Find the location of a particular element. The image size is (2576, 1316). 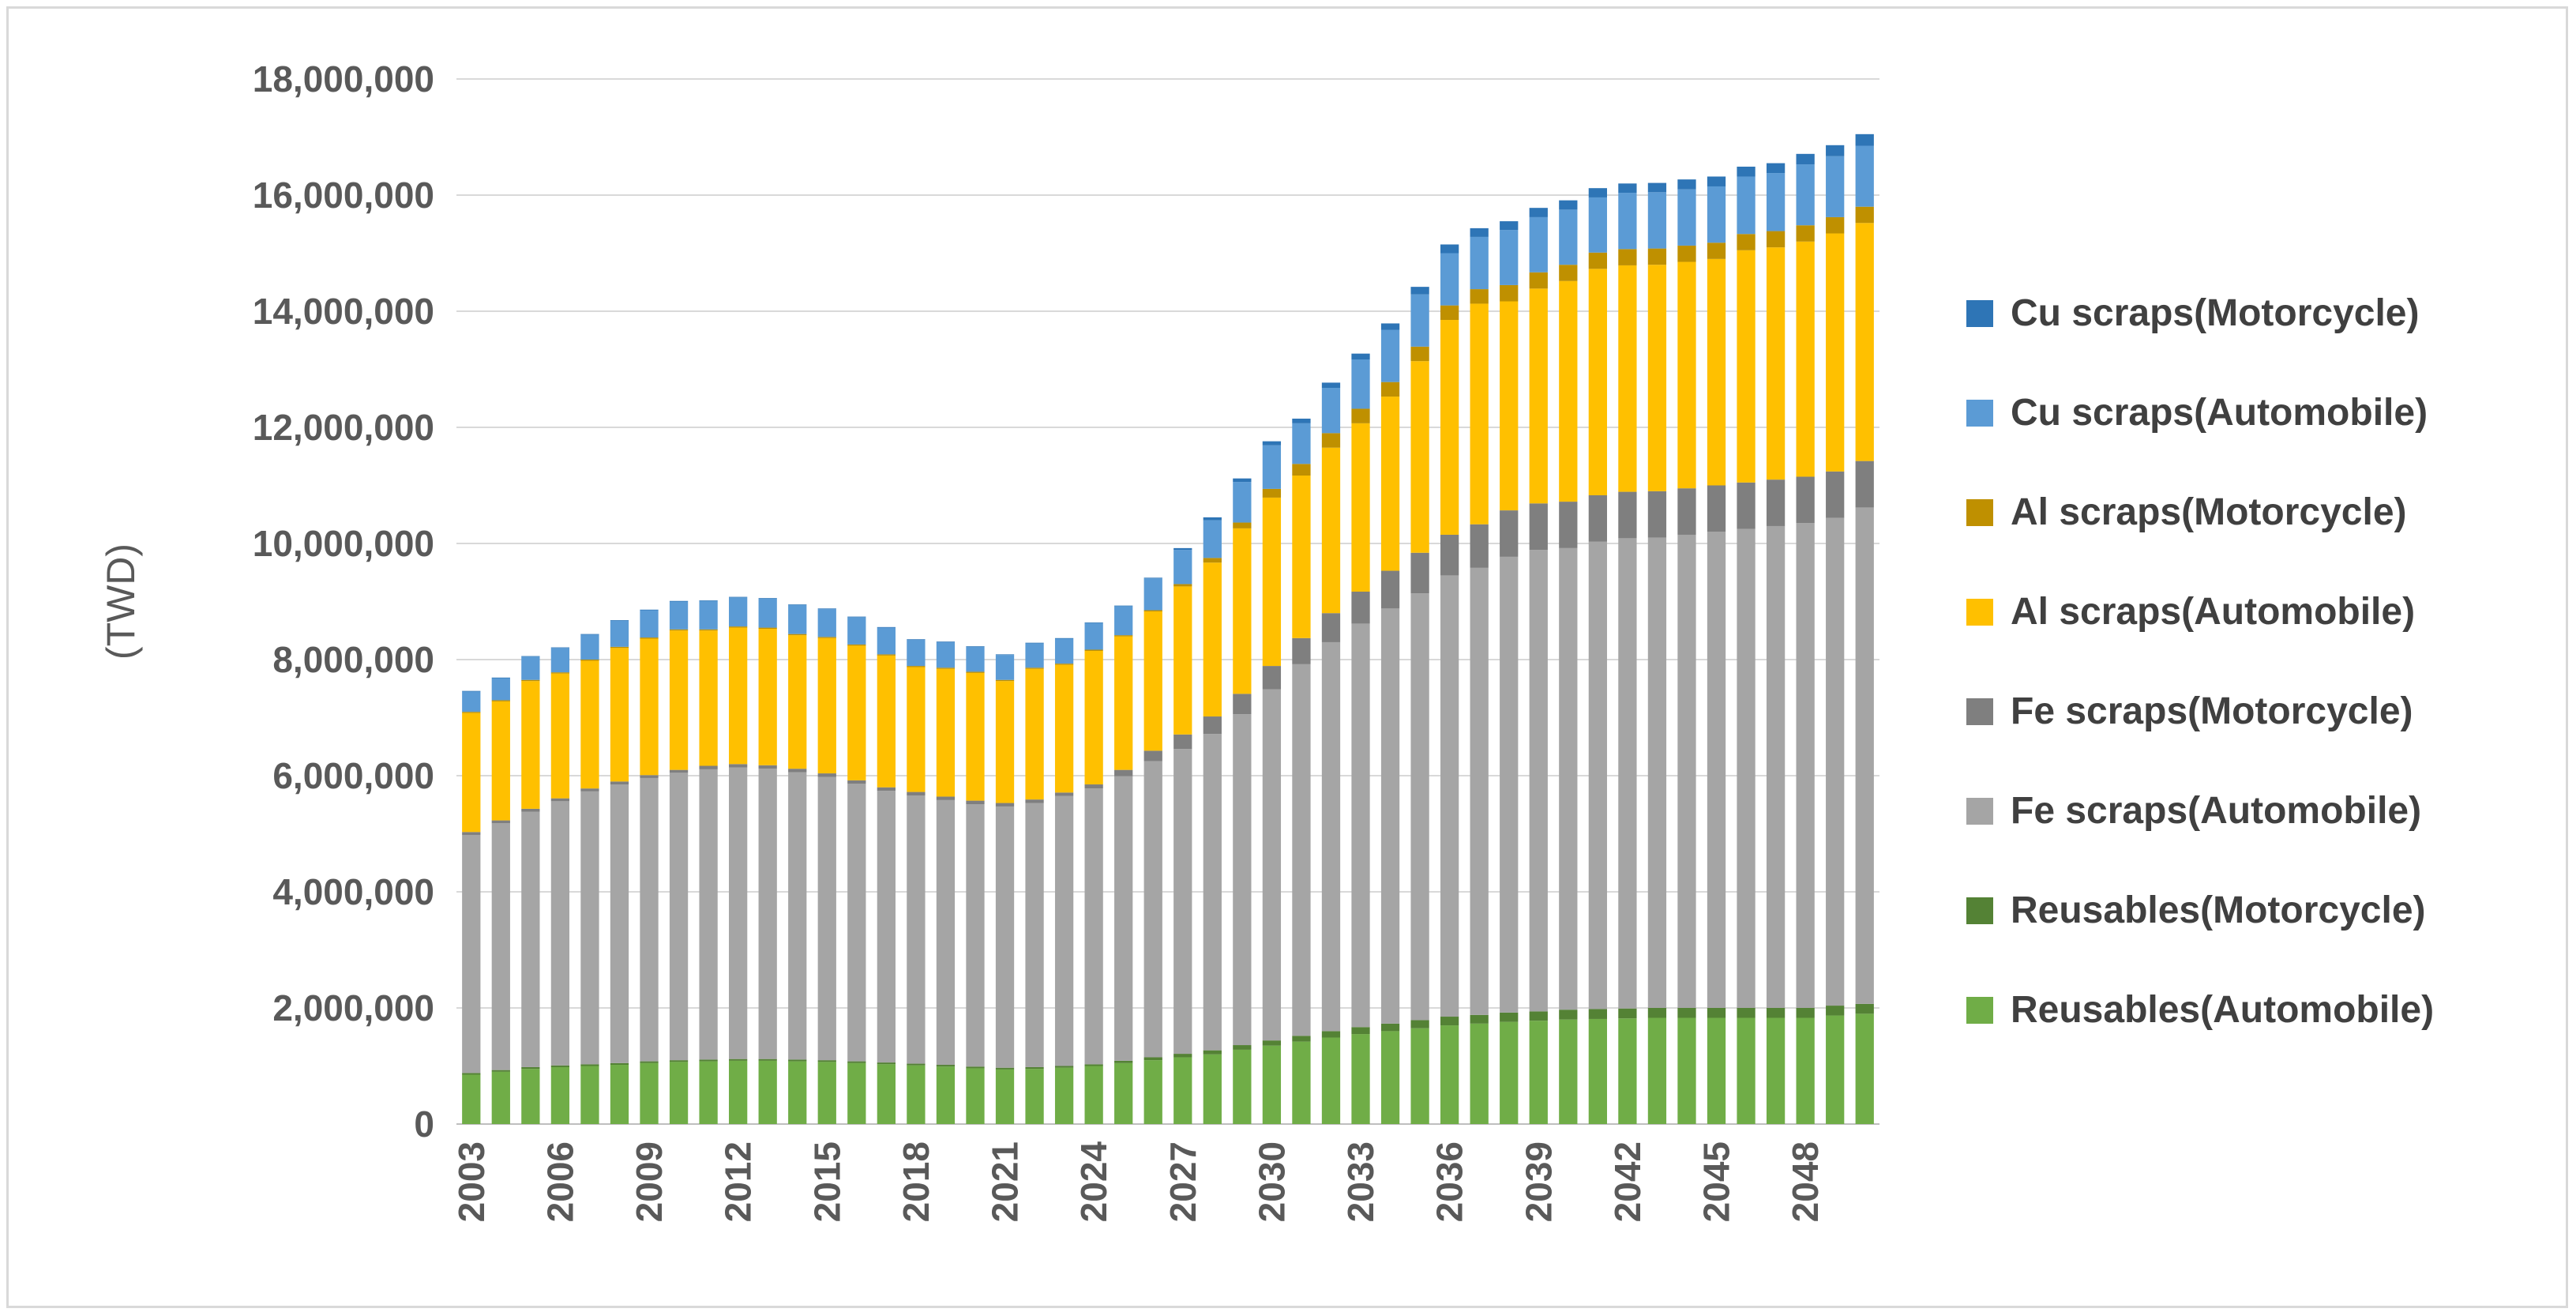

x-tick-label: 2021 is located at coordinates (1005, 1181).